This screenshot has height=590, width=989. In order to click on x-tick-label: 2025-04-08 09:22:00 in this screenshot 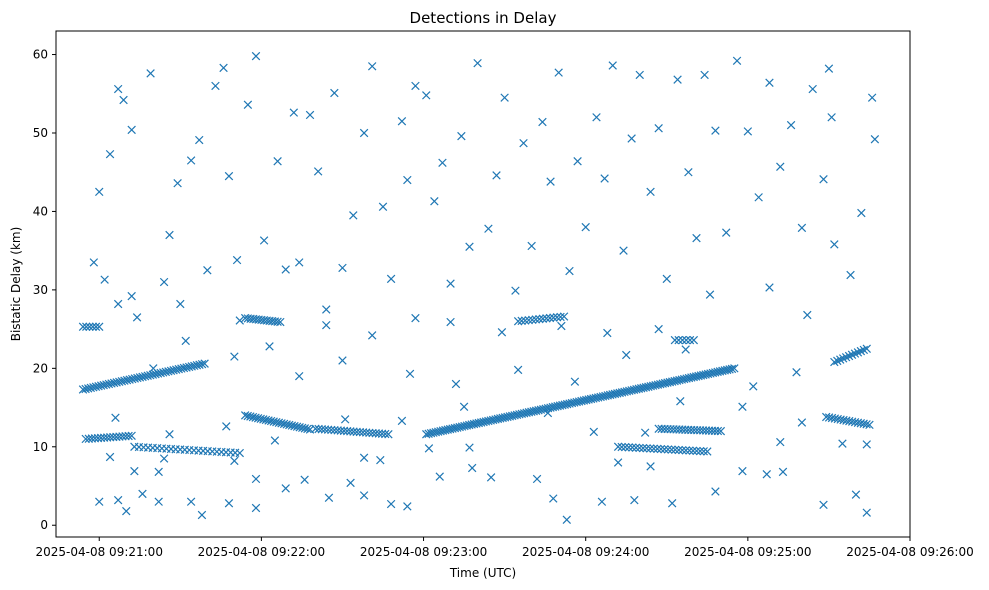, I will do `click(261, 552)`.